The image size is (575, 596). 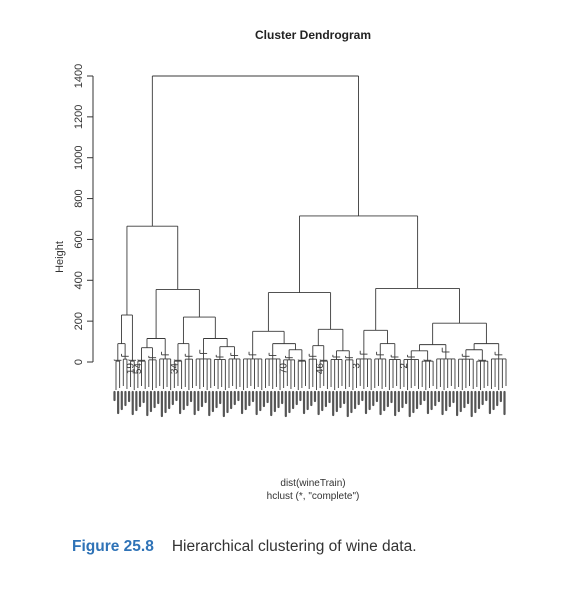 I want to click on x-axis-sublabel: hclust (*, "complete"), so click(x=313, y=496).